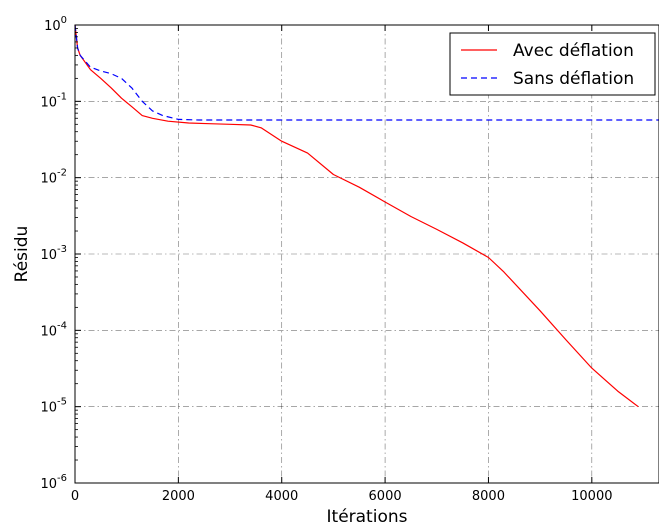  Describe the element at coordinates (75, 496) in the screenshot. I see `x-tick-label: 0` at that location.